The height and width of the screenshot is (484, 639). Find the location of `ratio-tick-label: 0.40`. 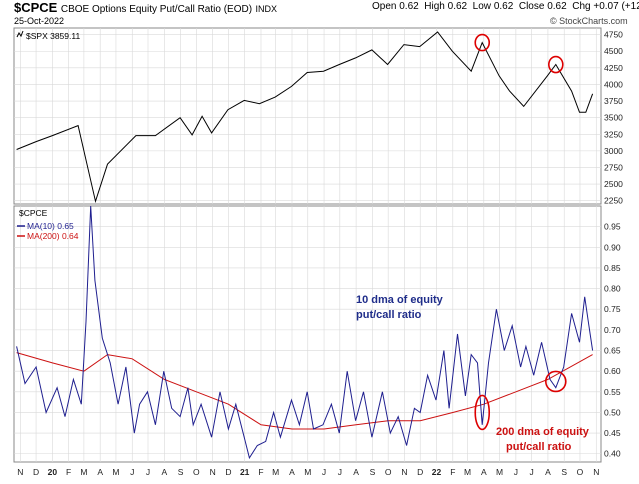

ratio-tick-label: 0.40 is located at coordinates (612, 454).